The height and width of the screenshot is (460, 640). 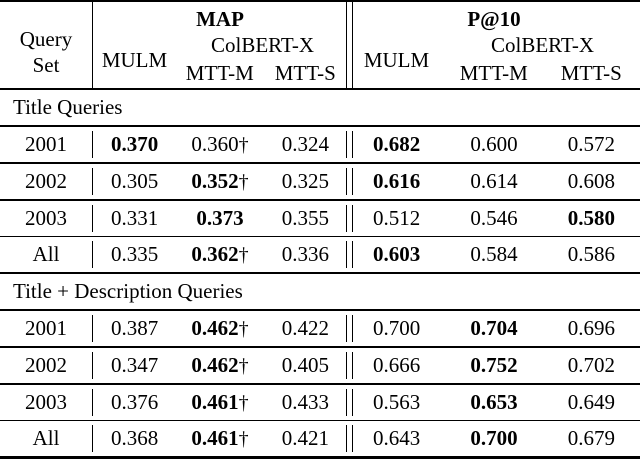 I want to click on table-row: 2001 0.370 0.360† 0.324 0.682 0.600 0.572, so click(x=320, y=144).